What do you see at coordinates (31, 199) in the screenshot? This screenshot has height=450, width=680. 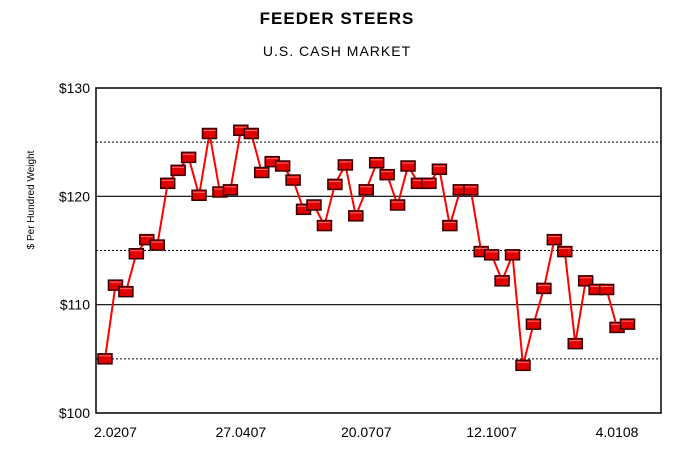 I see `y-axis-label: $ Per Hundred Weight` at bounding box center [31, 199].